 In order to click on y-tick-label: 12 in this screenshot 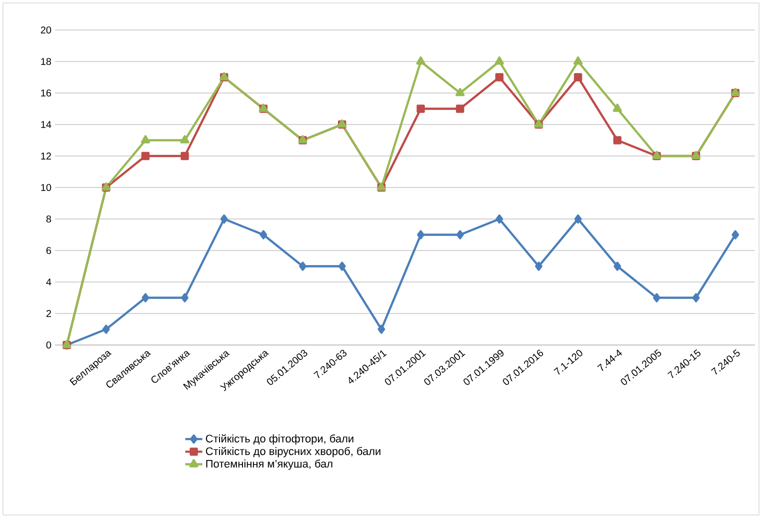, I will do `click(46, 156)`.